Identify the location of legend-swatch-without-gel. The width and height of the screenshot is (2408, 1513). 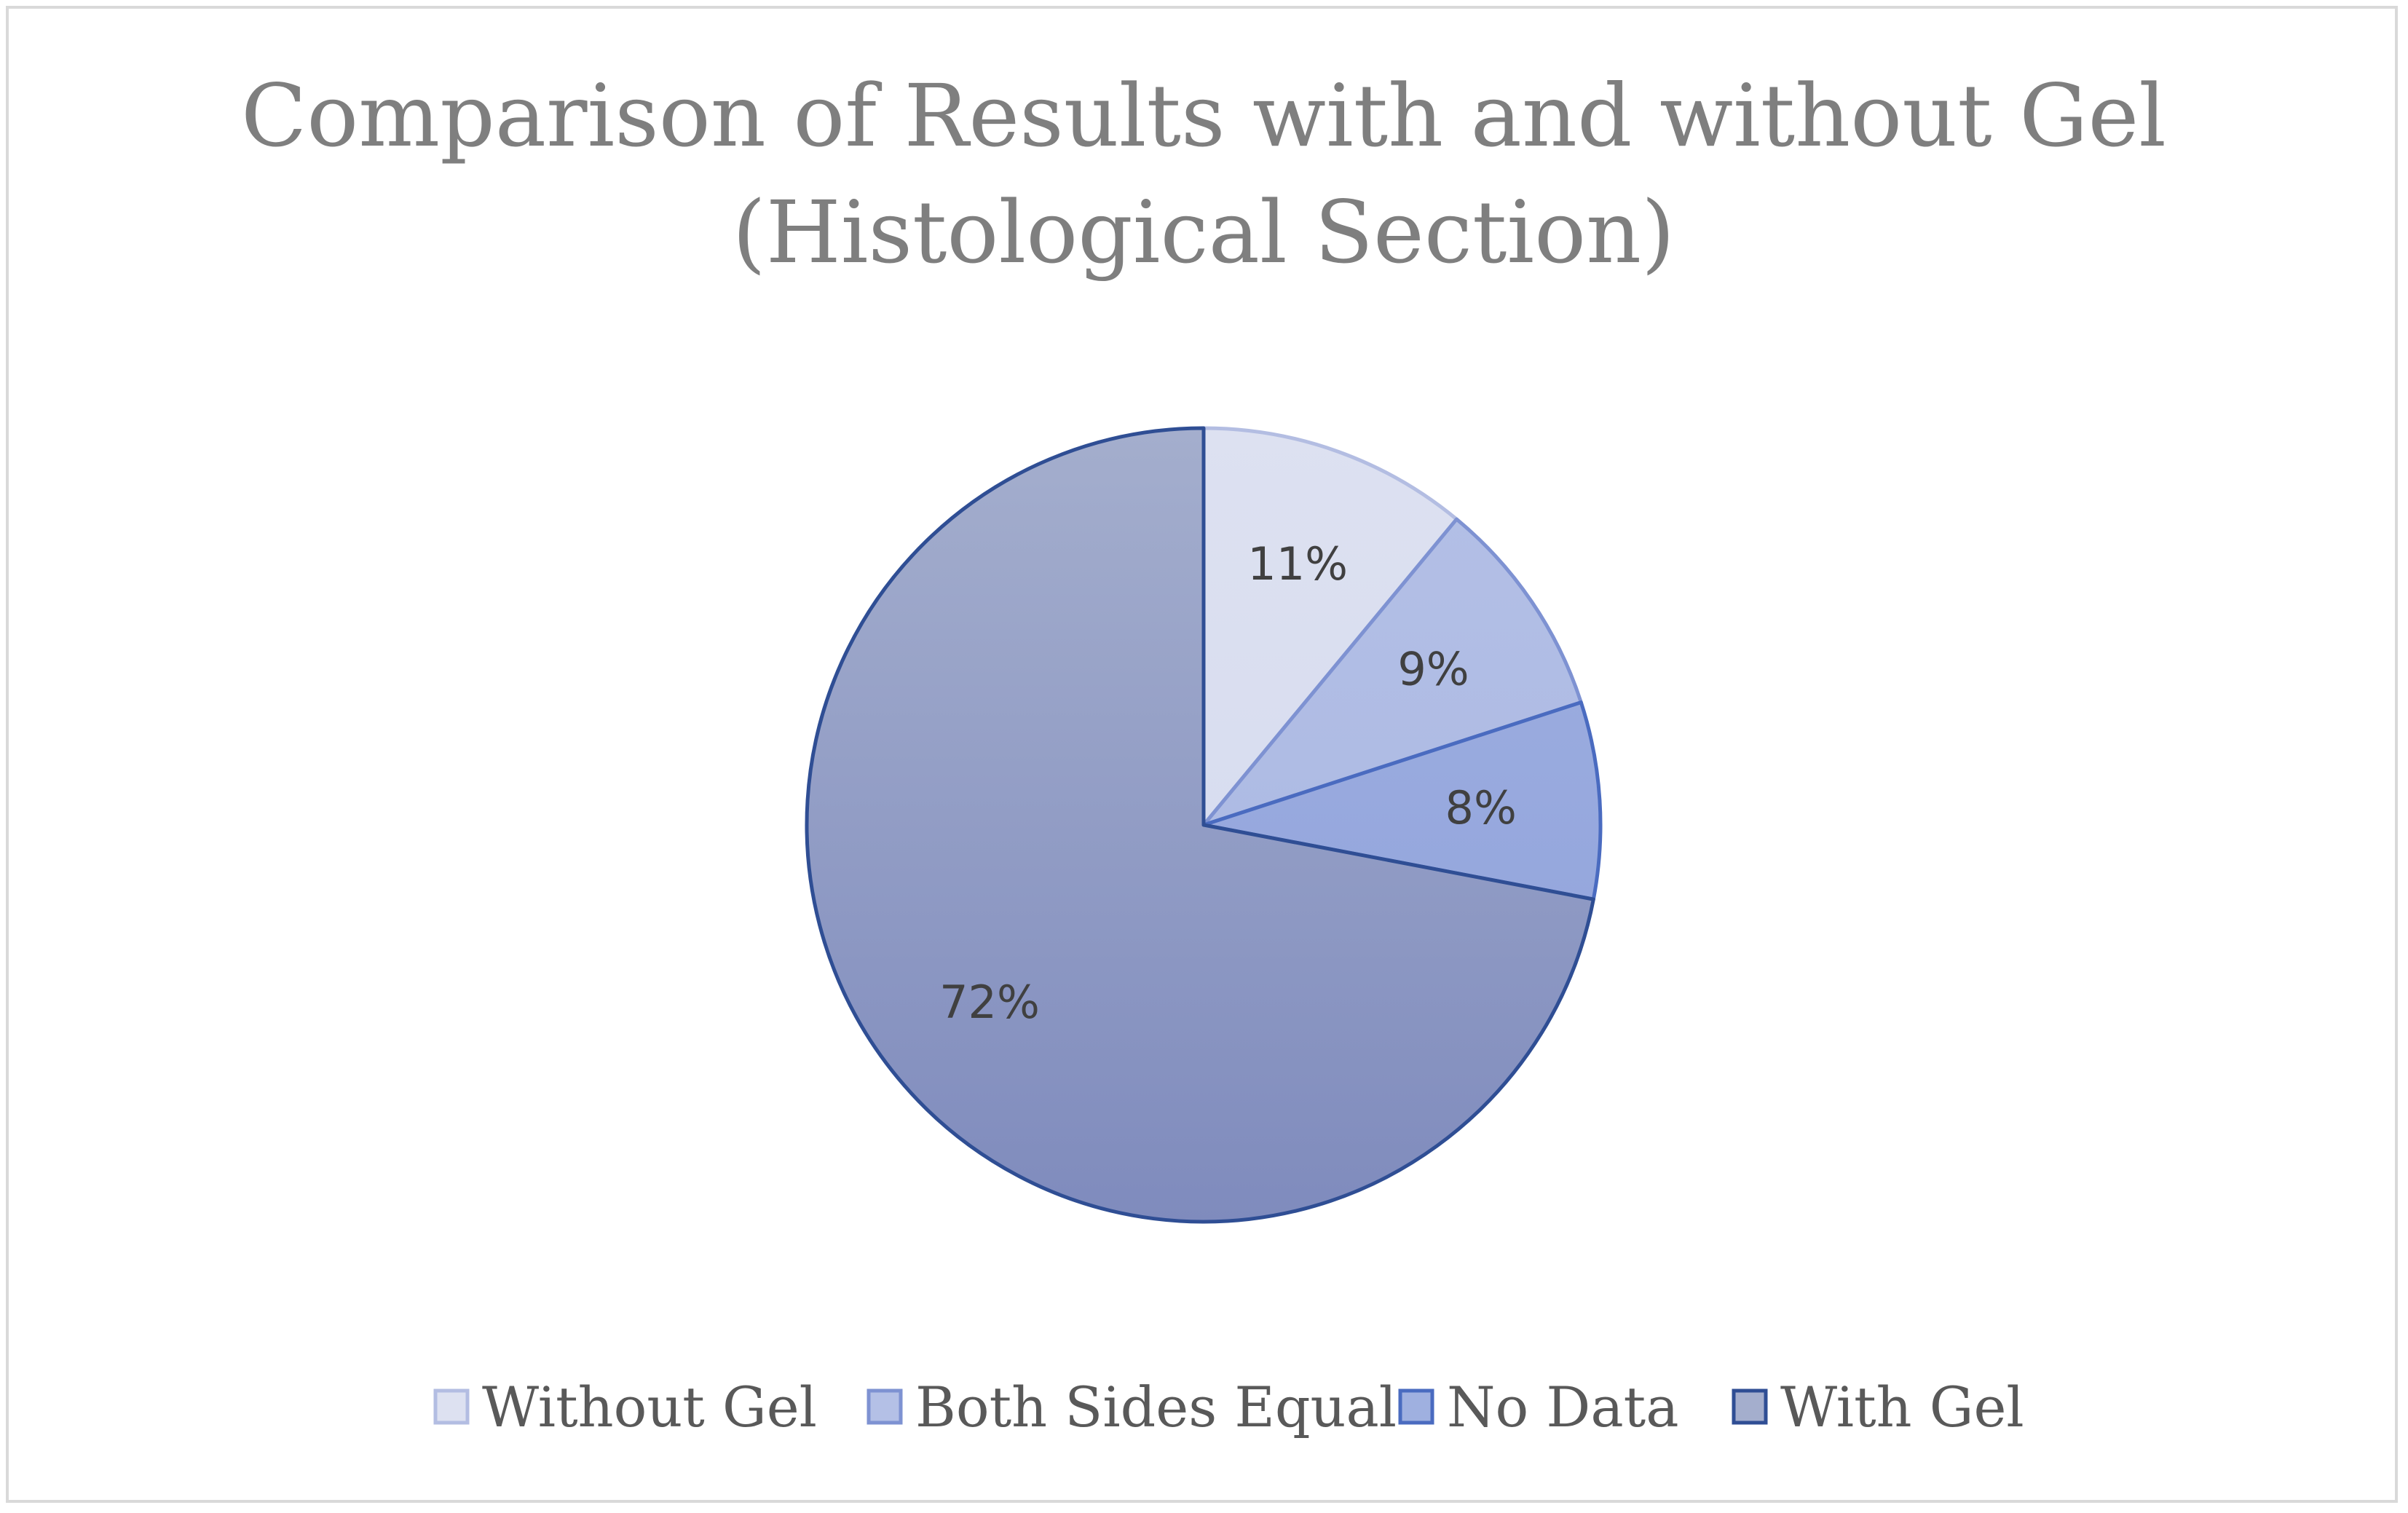
(451, 1406).